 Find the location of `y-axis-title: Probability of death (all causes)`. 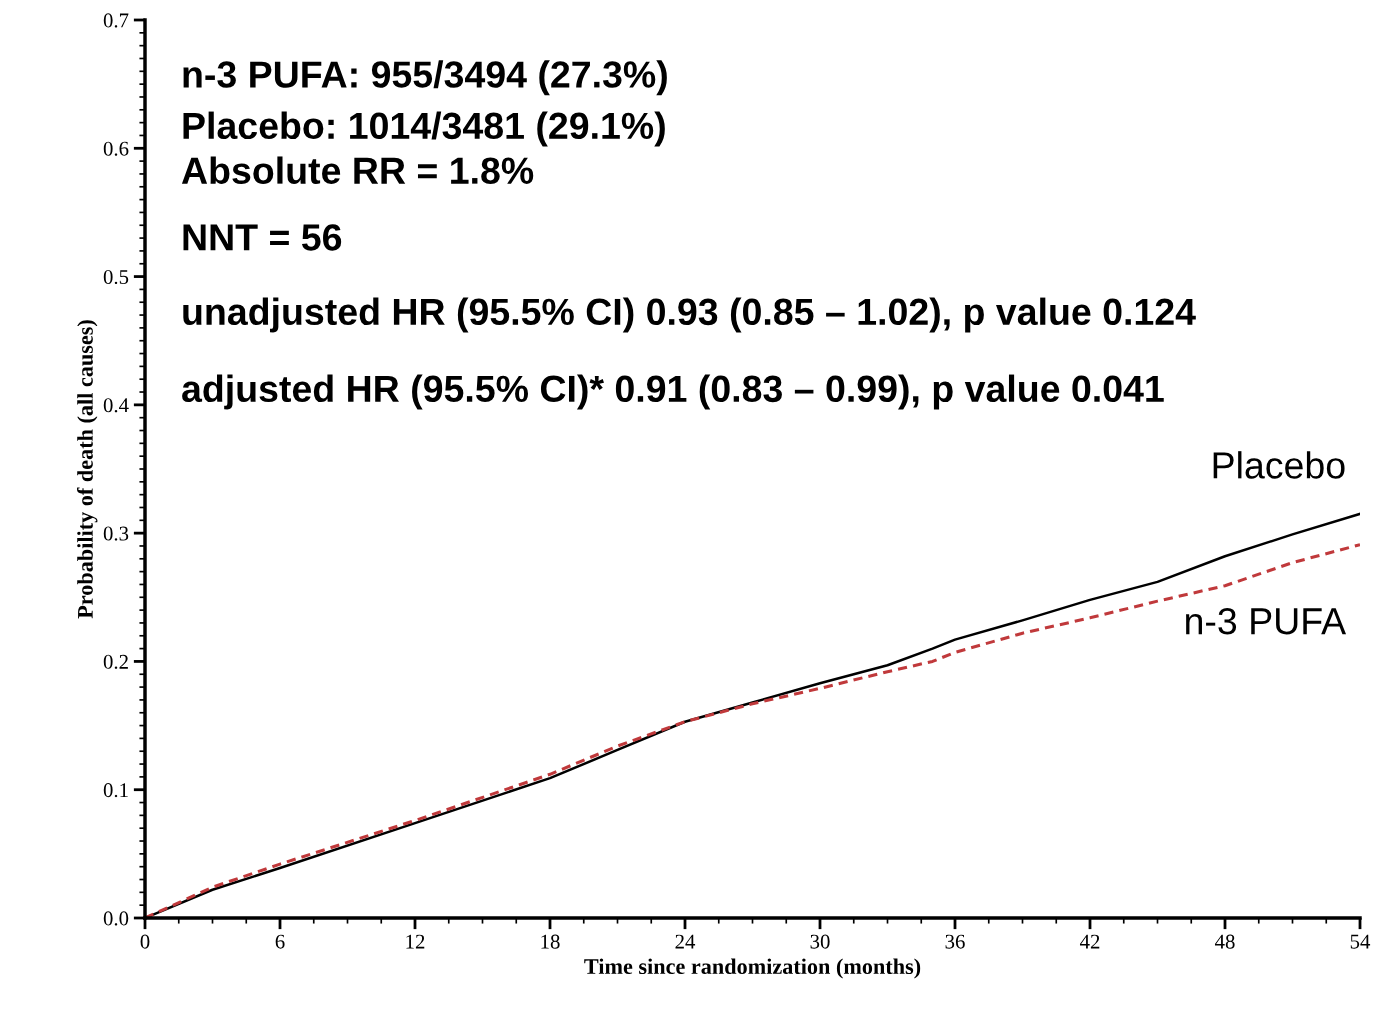

y-axis-title: Probability of death (all causes) is located at coordinates (87, 469).